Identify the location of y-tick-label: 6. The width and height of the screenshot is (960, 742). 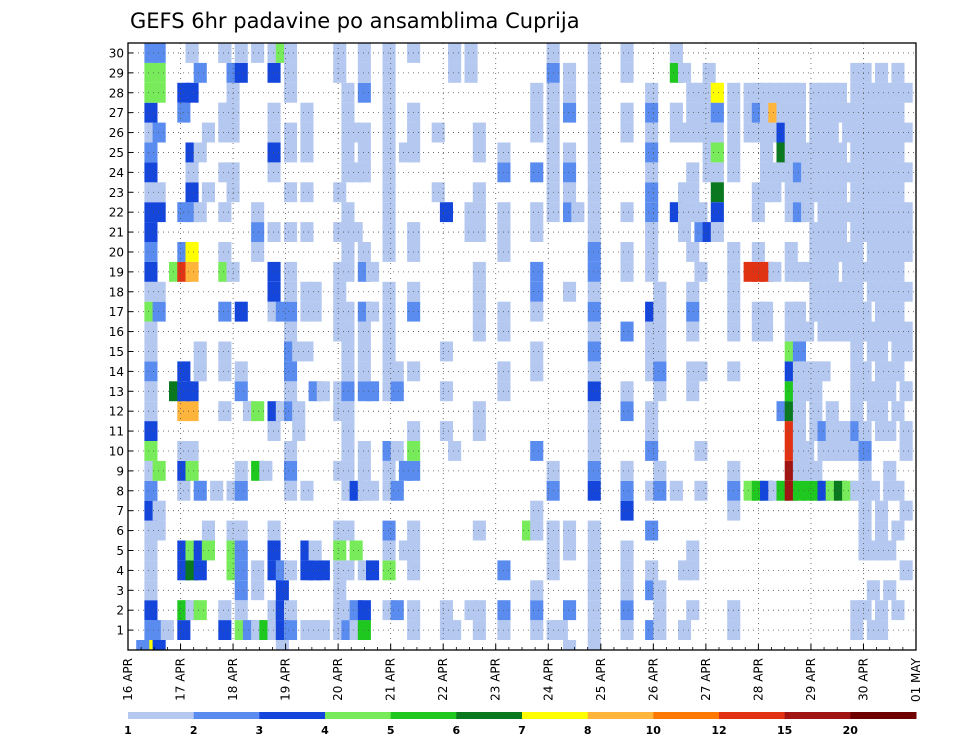
(120, 531).